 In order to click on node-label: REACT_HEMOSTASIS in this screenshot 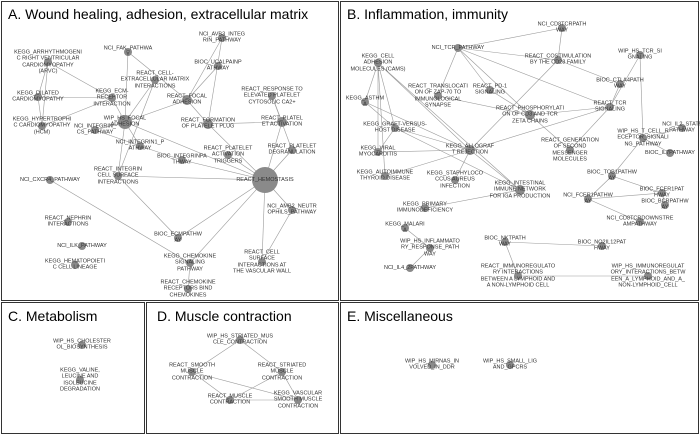, I will do `click(265, 179)`.